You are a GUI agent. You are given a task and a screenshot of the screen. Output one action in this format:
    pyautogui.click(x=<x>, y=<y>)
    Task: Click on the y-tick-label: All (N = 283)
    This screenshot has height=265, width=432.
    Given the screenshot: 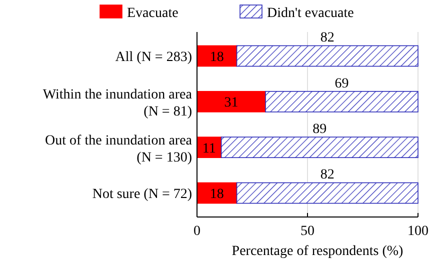 What is the action you would take?
    pyautogui.click(x=153, y=57)
    